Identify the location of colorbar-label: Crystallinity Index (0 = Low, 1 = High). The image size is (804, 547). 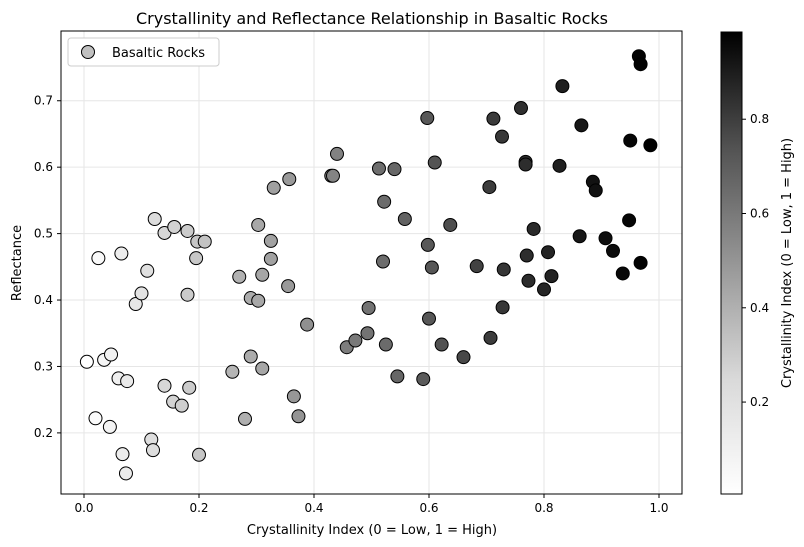
(787, 263).